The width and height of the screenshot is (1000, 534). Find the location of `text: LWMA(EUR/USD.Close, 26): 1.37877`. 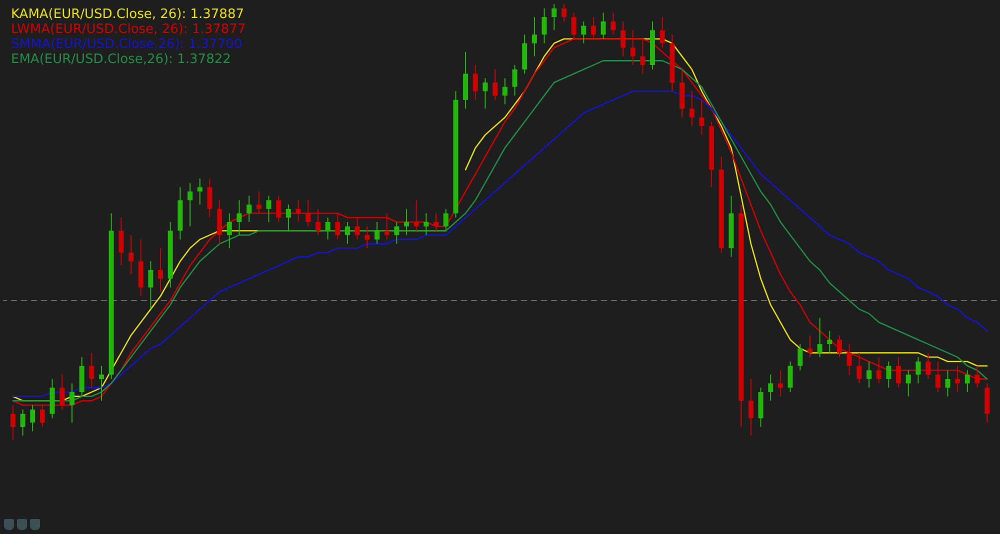

text: LWMA(EUR/USD.Close, 26): 1.37877 is located at coordinates (128, 29).